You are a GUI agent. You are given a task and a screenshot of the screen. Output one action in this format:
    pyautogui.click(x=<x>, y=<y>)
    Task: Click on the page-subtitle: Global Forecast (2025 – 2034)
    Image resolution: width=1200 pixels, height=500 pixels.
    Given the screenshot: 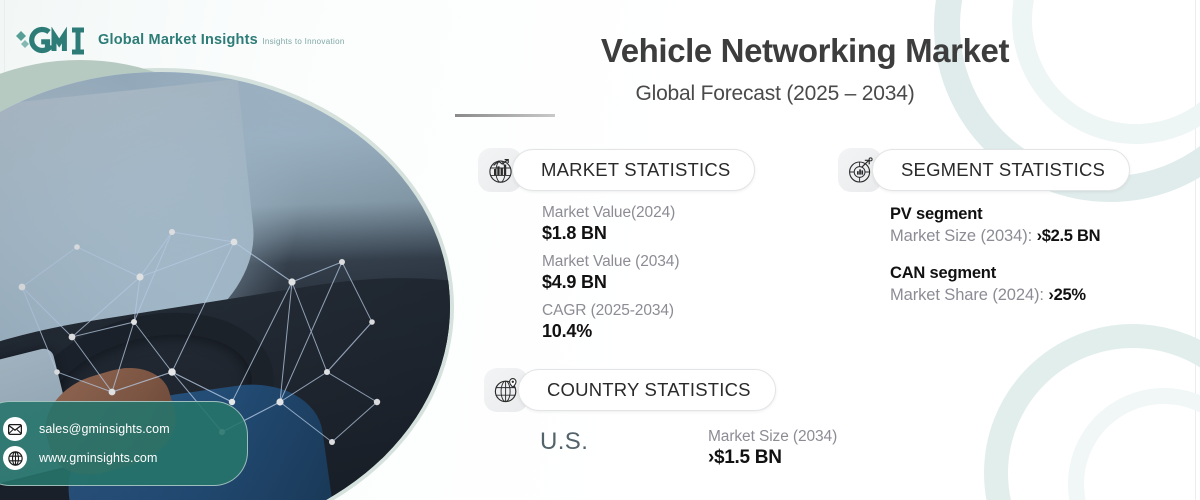 What is the action you would take?
    pyautogui.click(x=775, y=93)
    